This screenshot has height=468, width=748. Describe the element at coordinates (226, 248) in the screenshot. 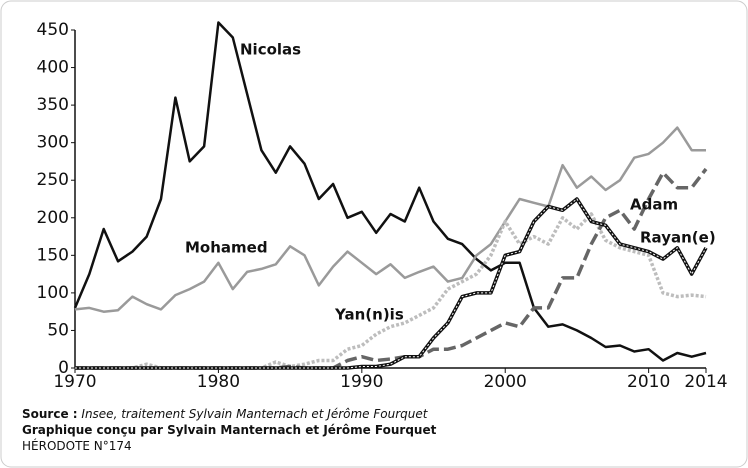

I see `series-label: Mohamed` at that location.